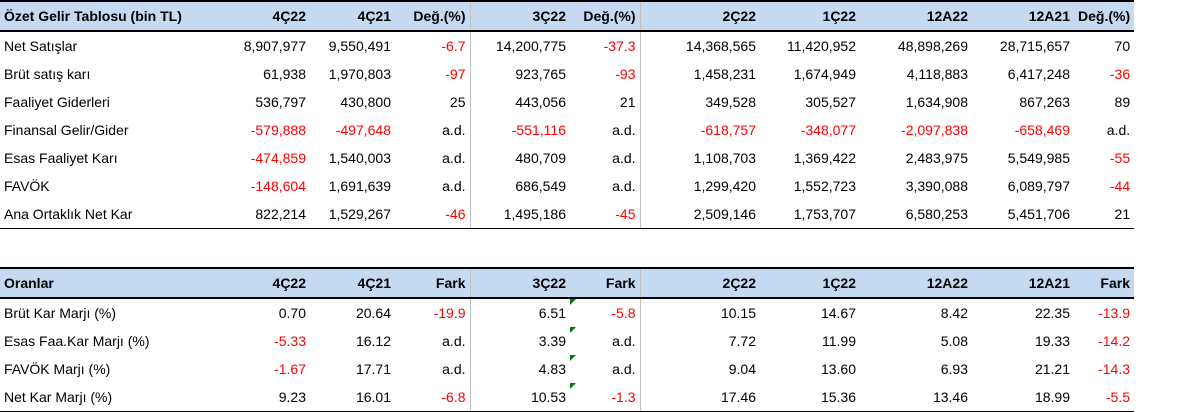 This screenshot has width=1194, height=412. Describe the element at coordinates (728, 130) in the screenshot. I see `cell-value: -618,757` at that location.